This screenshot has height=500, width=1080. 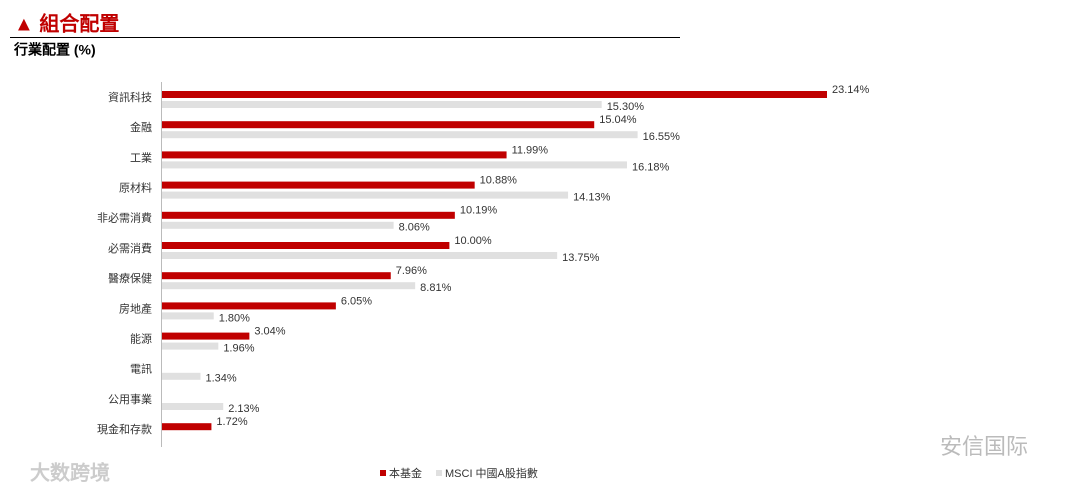 I want to click on data-label: 7.96%, so click(x=411, y=271).